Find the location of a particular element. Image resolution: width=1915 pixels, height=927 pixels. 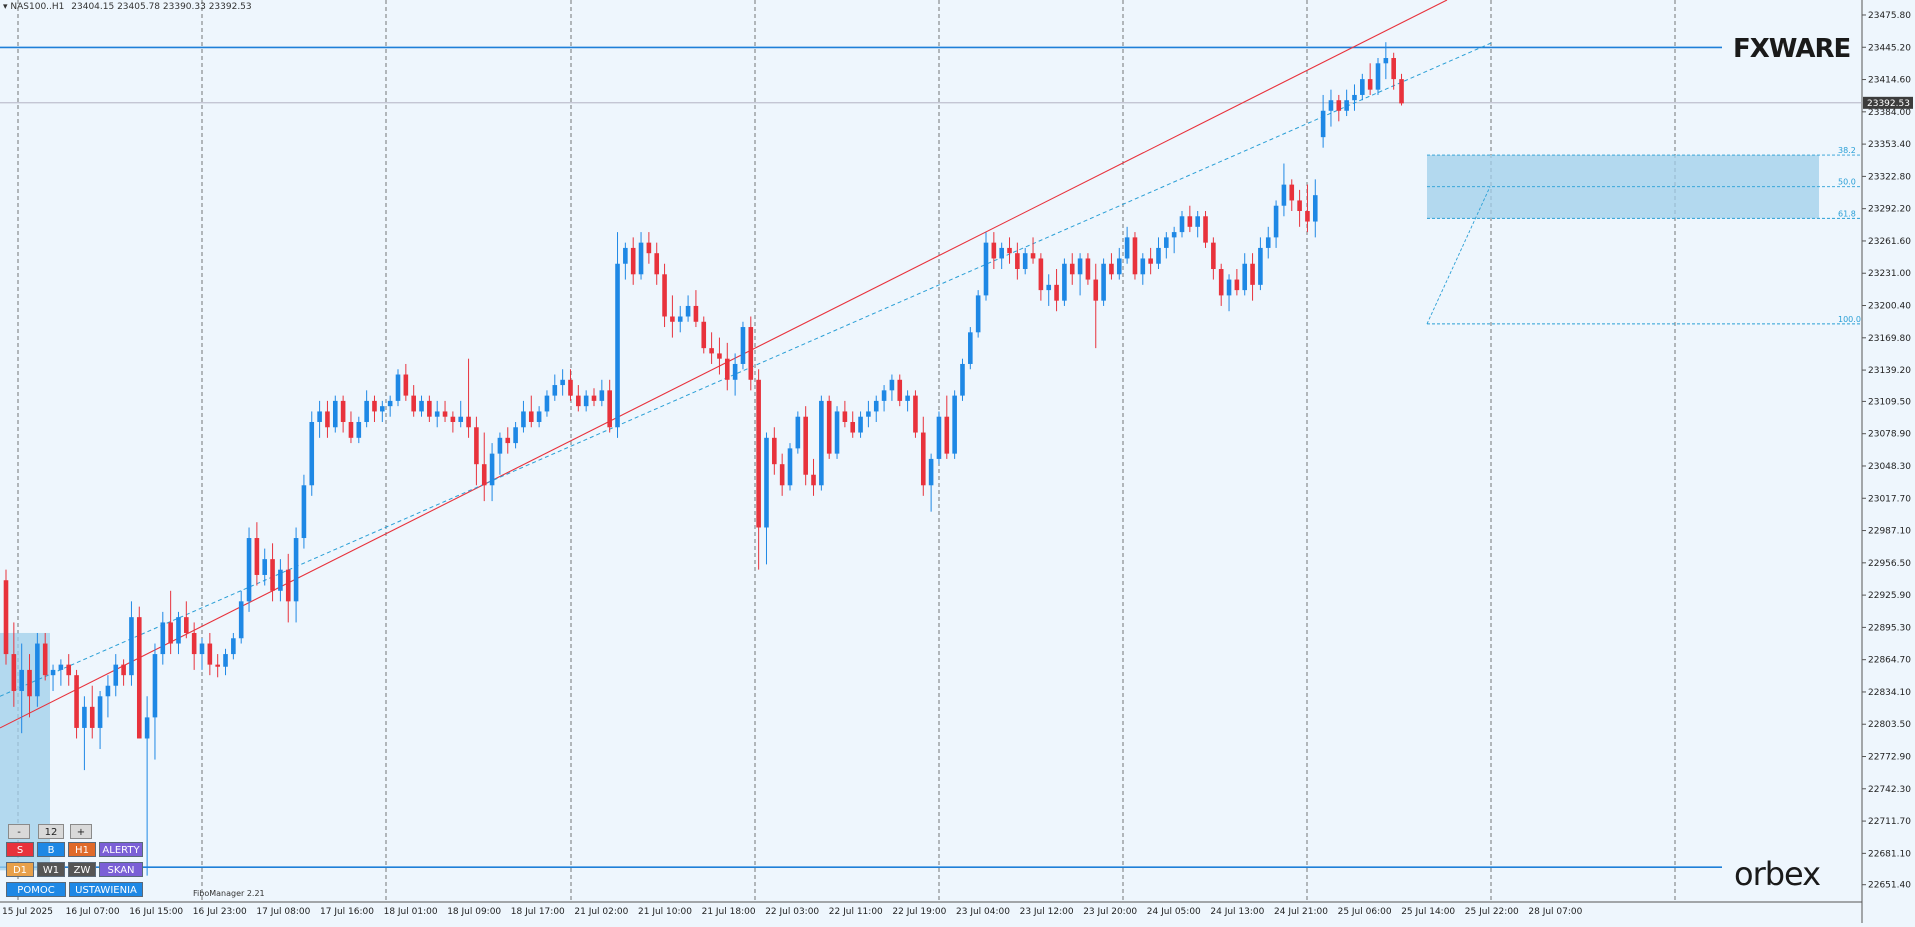

x-tick-label: 22 Jul 19:00 is located at coordinates (919, 912).